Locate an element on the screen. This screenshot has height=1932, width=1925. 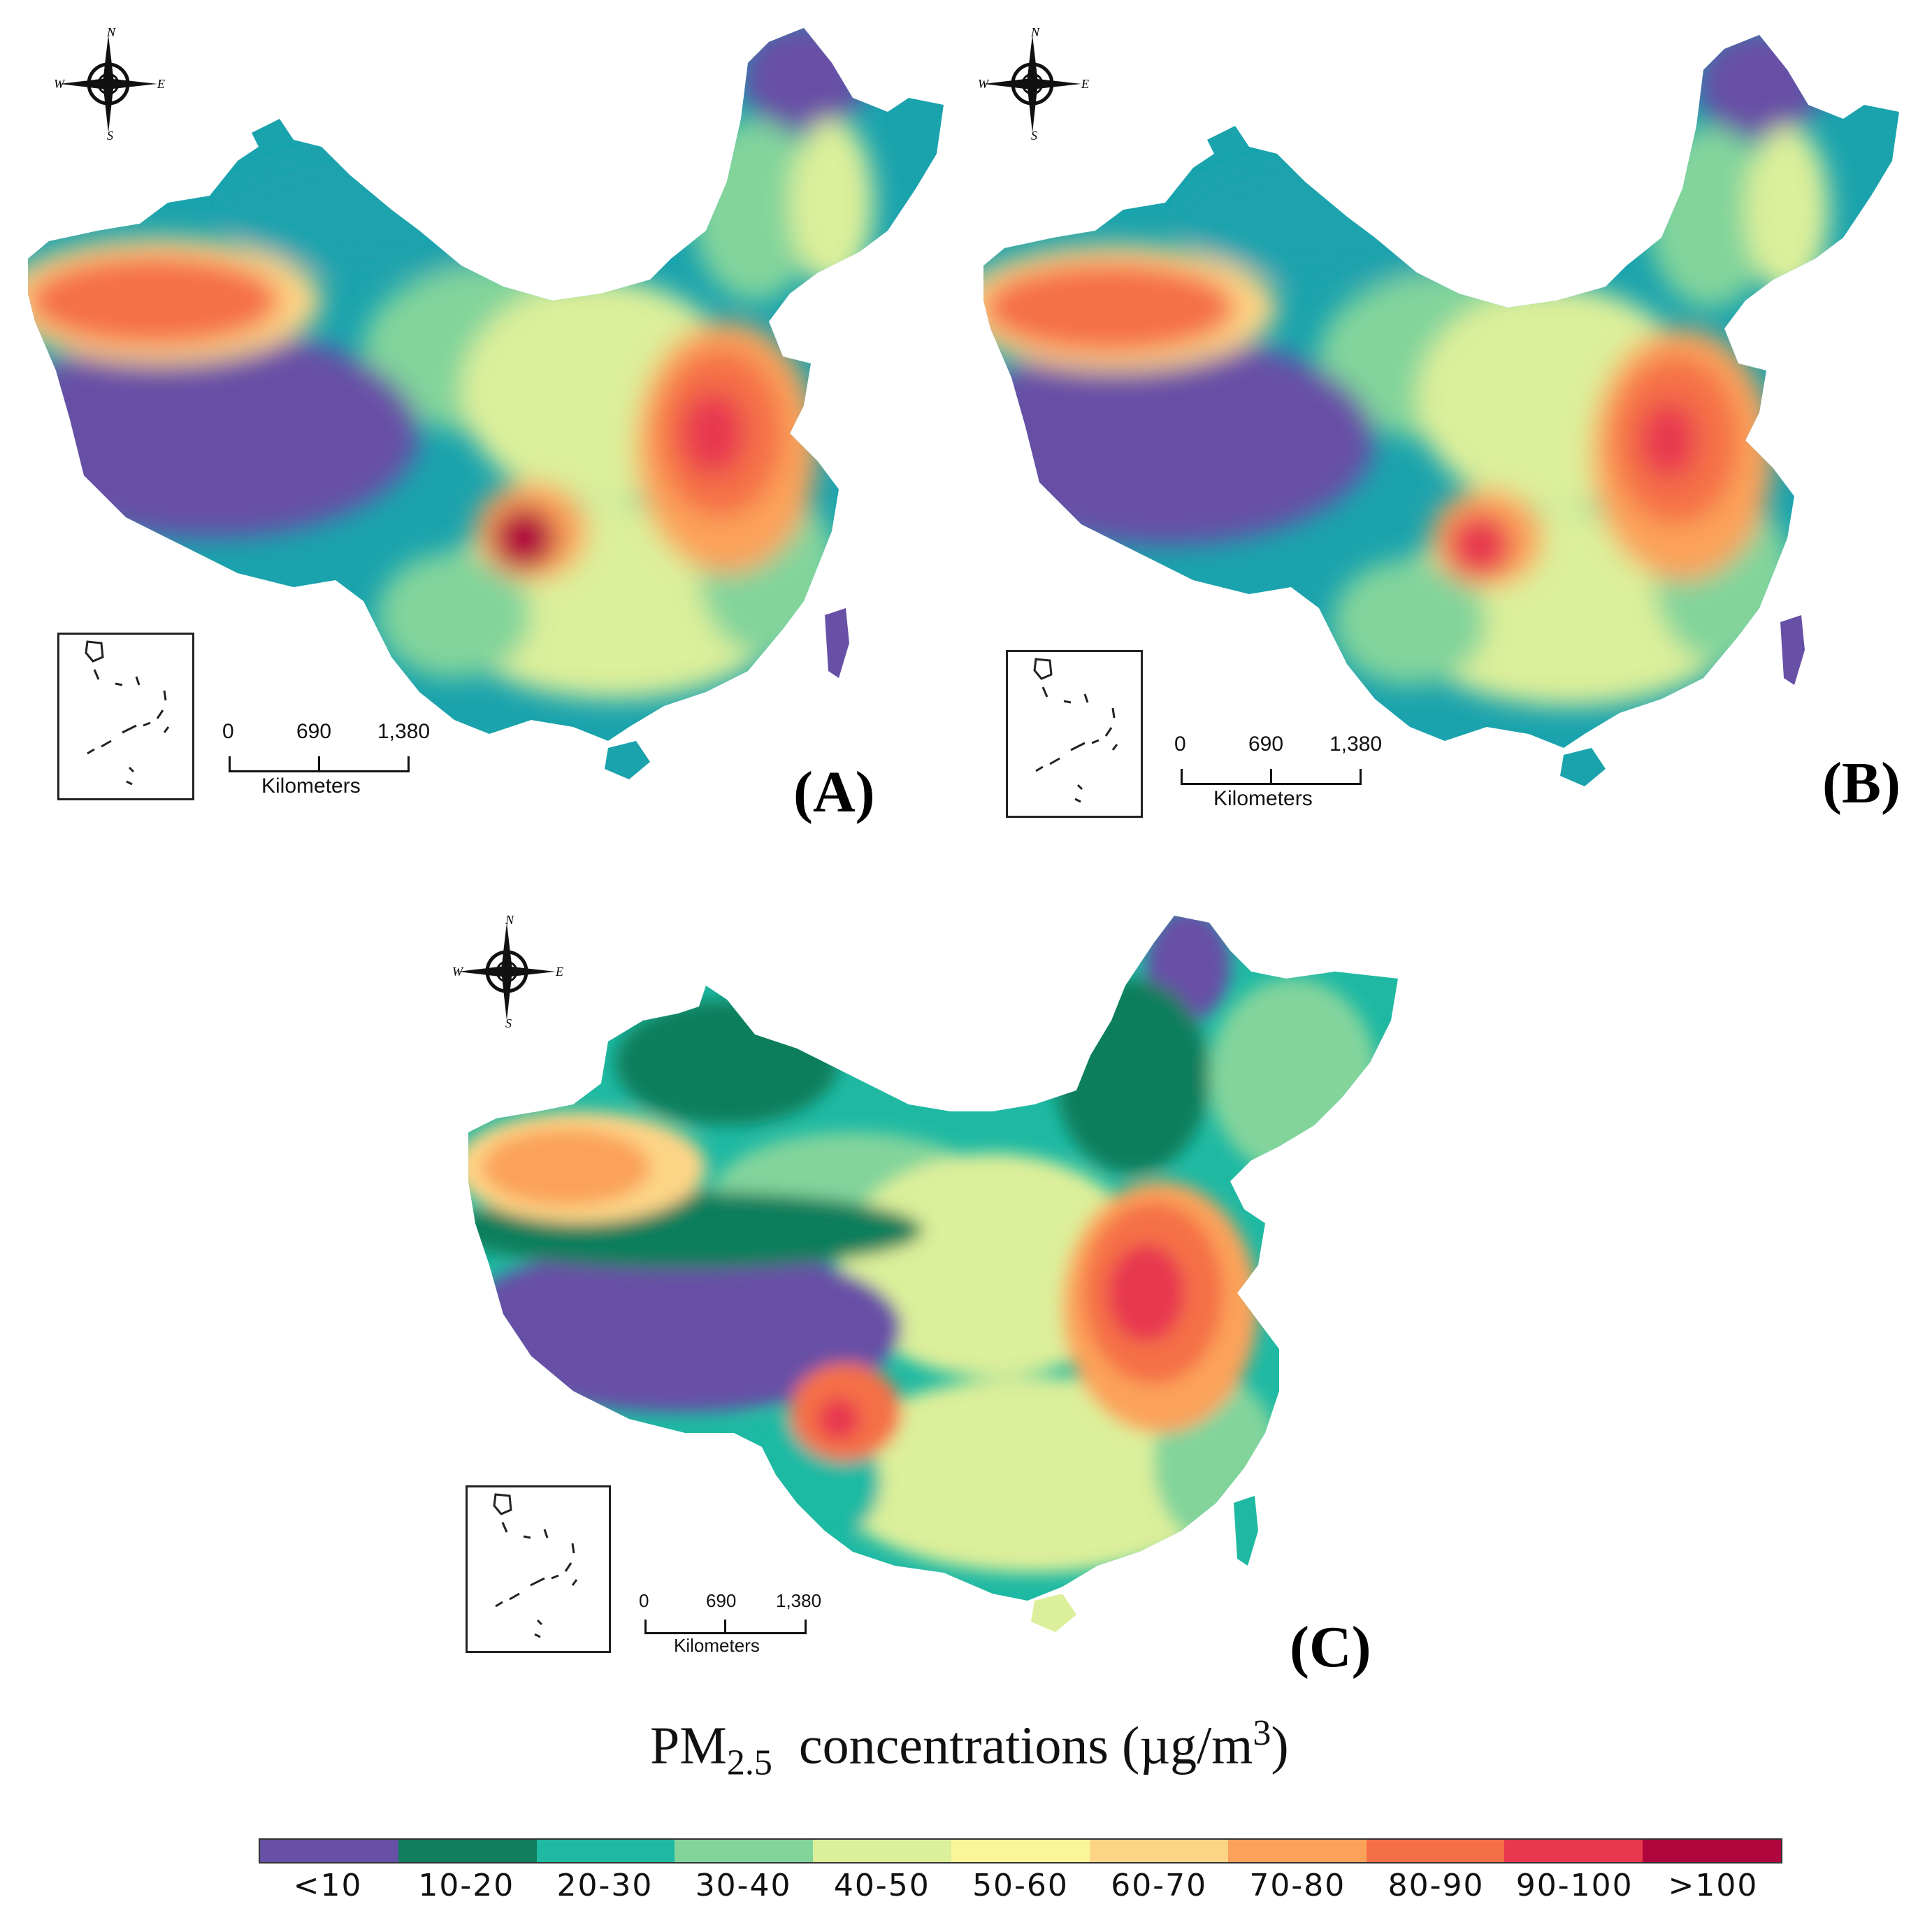
legend-class-label: 70-80 is located at coordinates (1298, 1885).